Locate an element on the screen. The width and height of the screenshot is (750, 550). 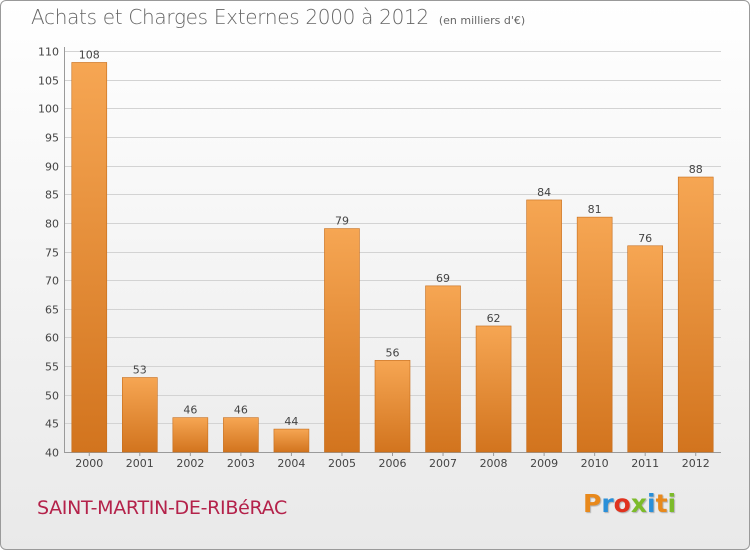
logo-letter: x is located at coordinates (638, 503).